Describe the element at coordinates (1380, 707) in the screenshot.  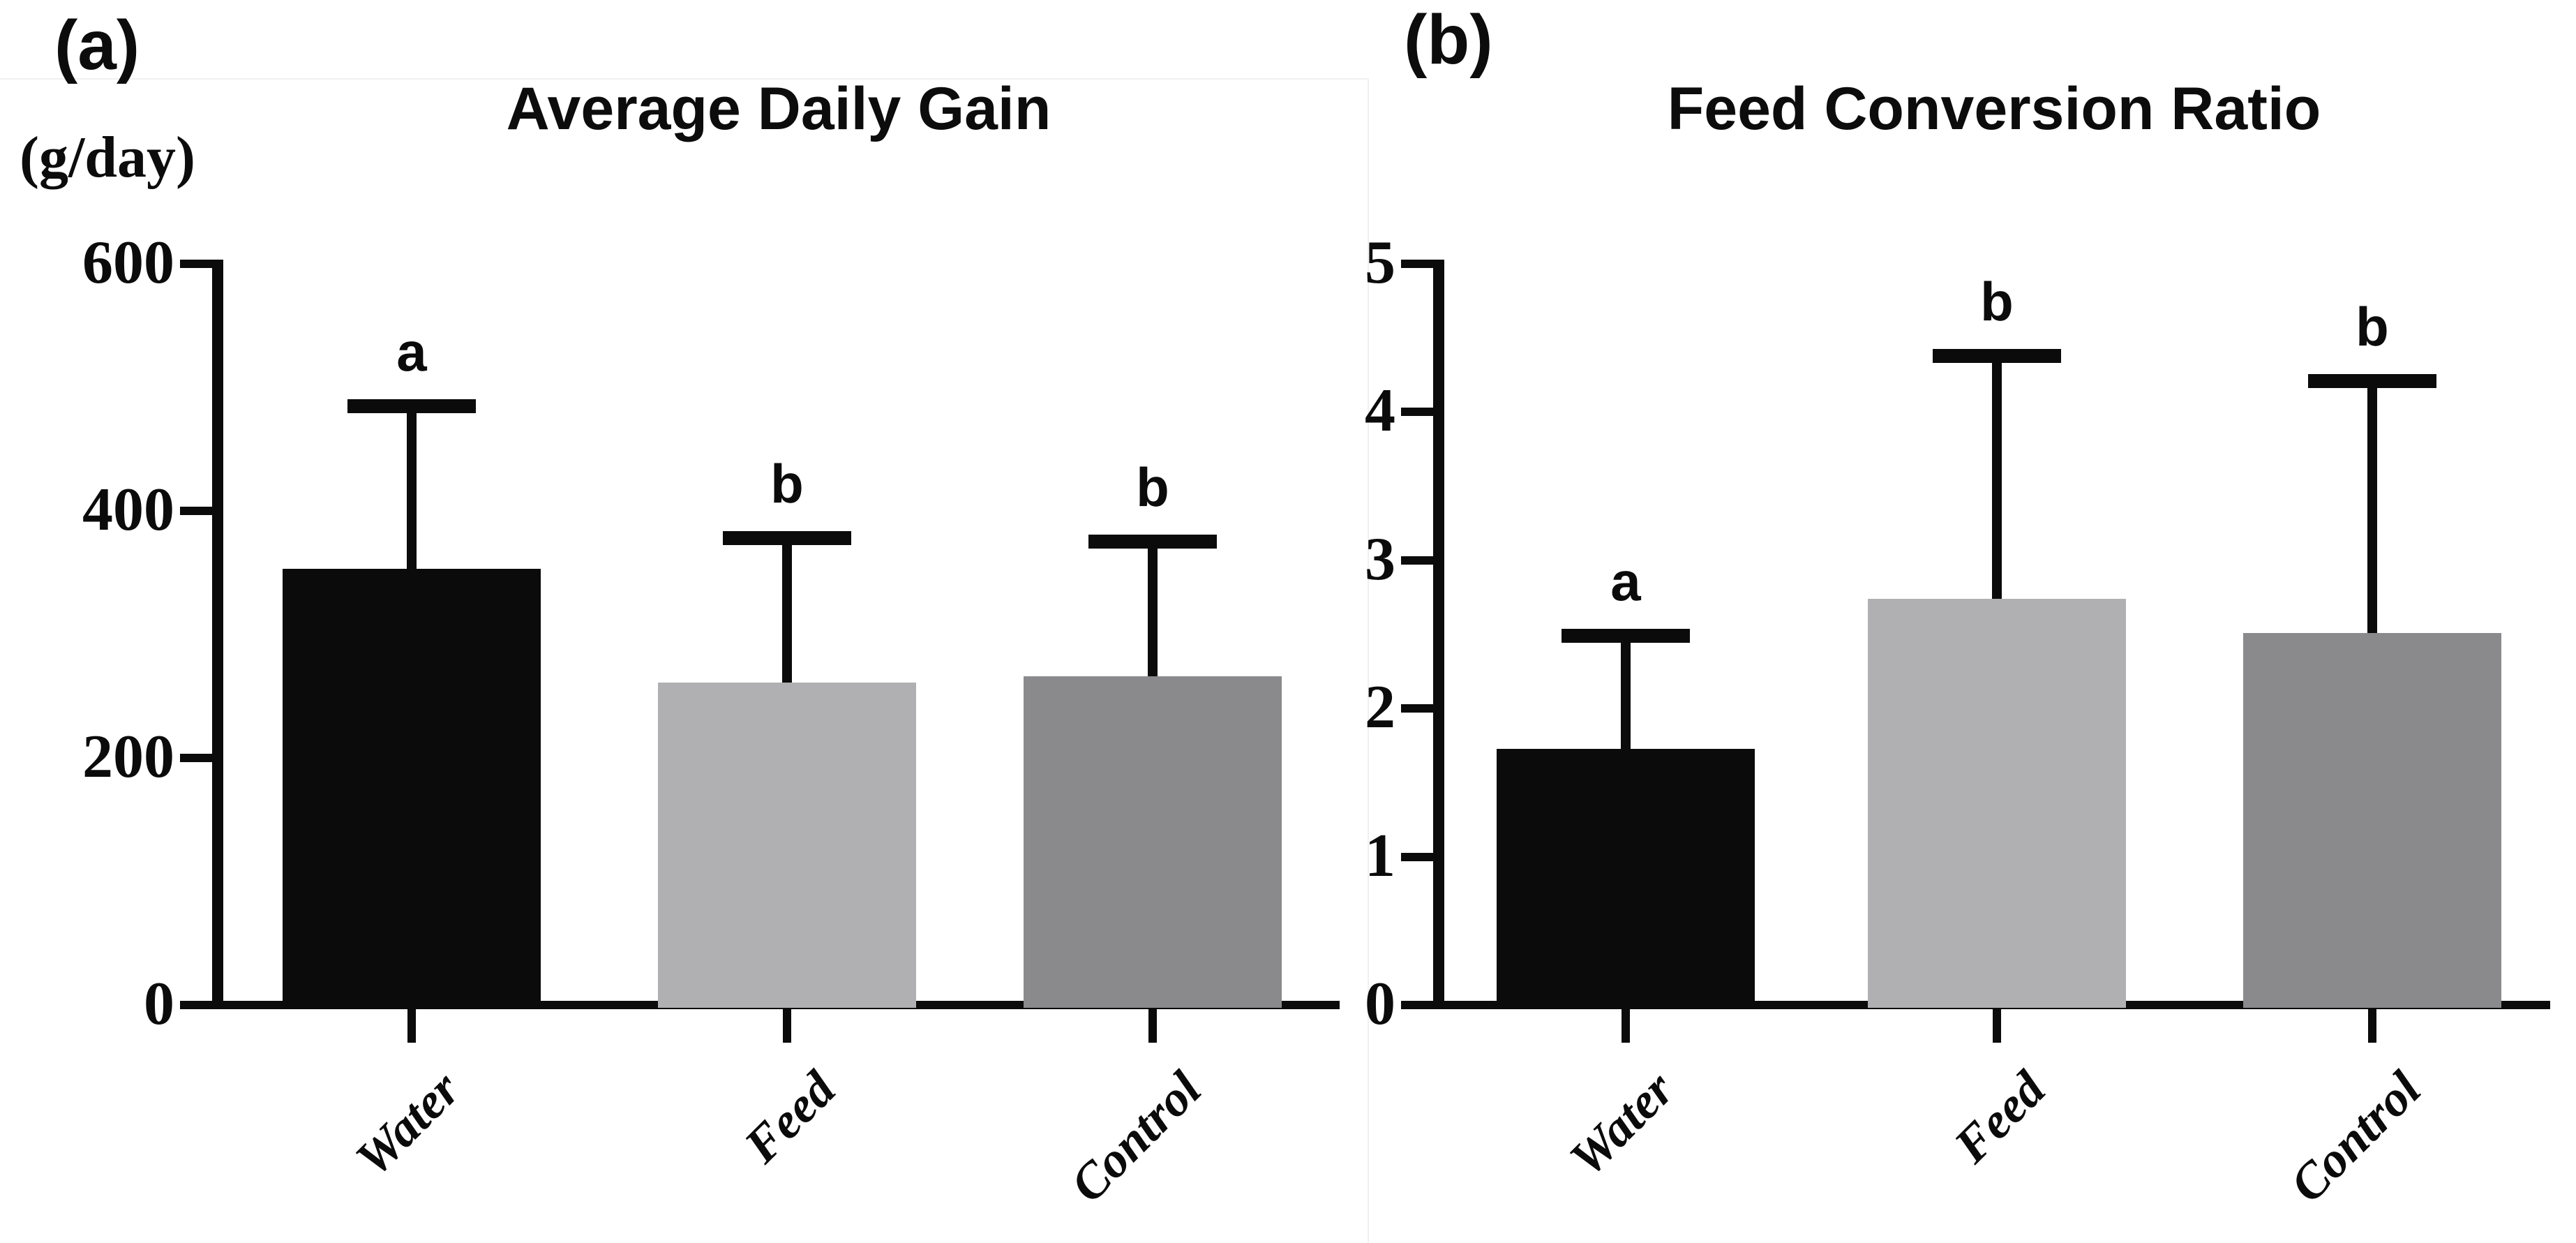
I see `y-tick-label: 2` at that location.